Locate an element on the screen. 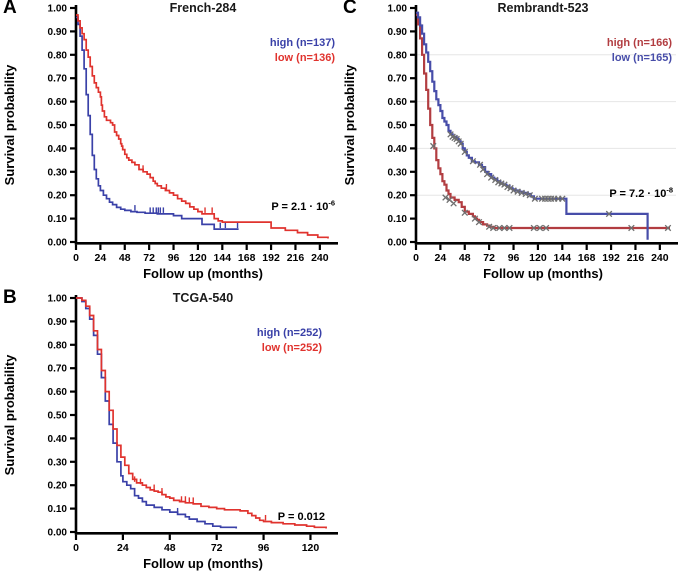 The image size is (680, 582). panel-title-french: French-284 is located at coordinates (203, 8).